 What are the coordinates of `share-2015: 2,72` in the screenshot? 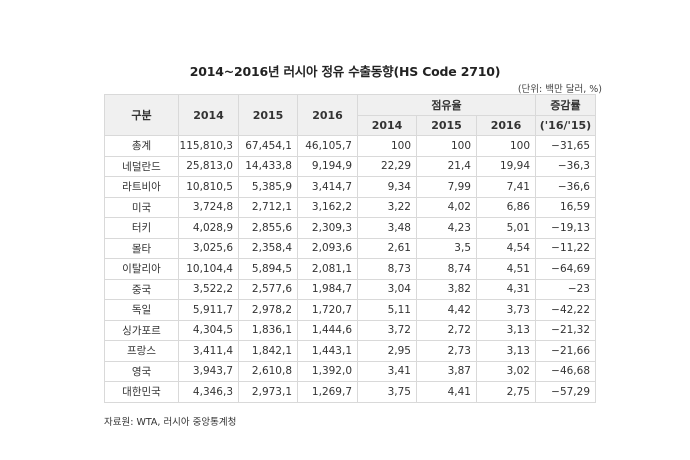 It's located at (446, 330).